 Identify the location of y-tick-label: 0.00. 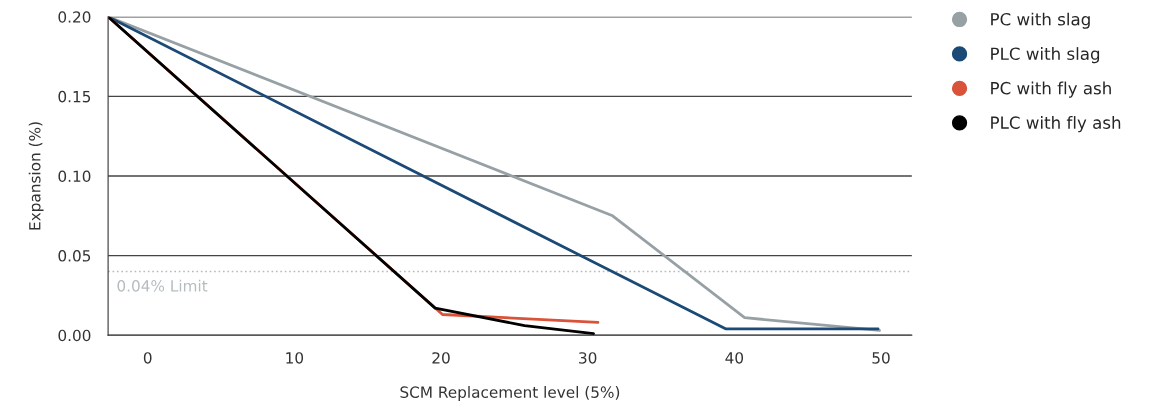
(74, 335).